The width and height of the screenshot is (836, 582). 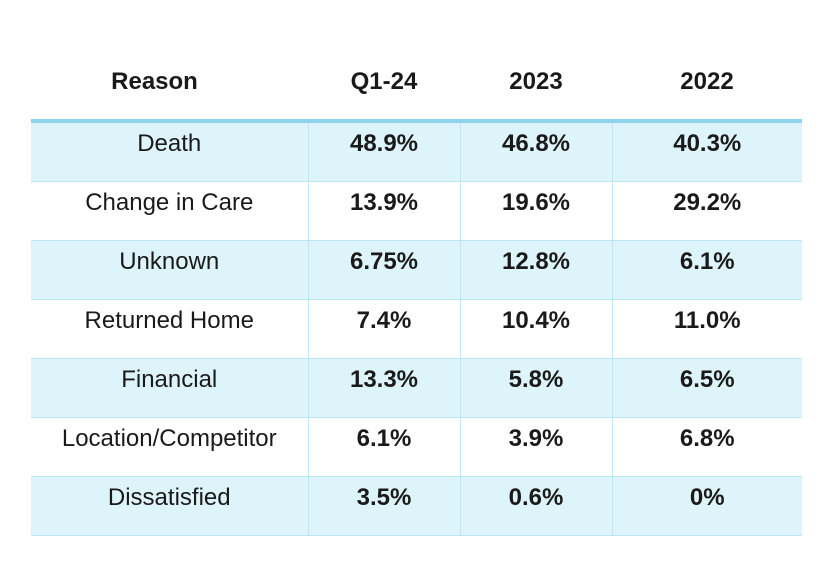 What do you see at coordinates (707, 83) in the screenshot?
I see `header-2022: 2022` at bounding box center [707, 83].